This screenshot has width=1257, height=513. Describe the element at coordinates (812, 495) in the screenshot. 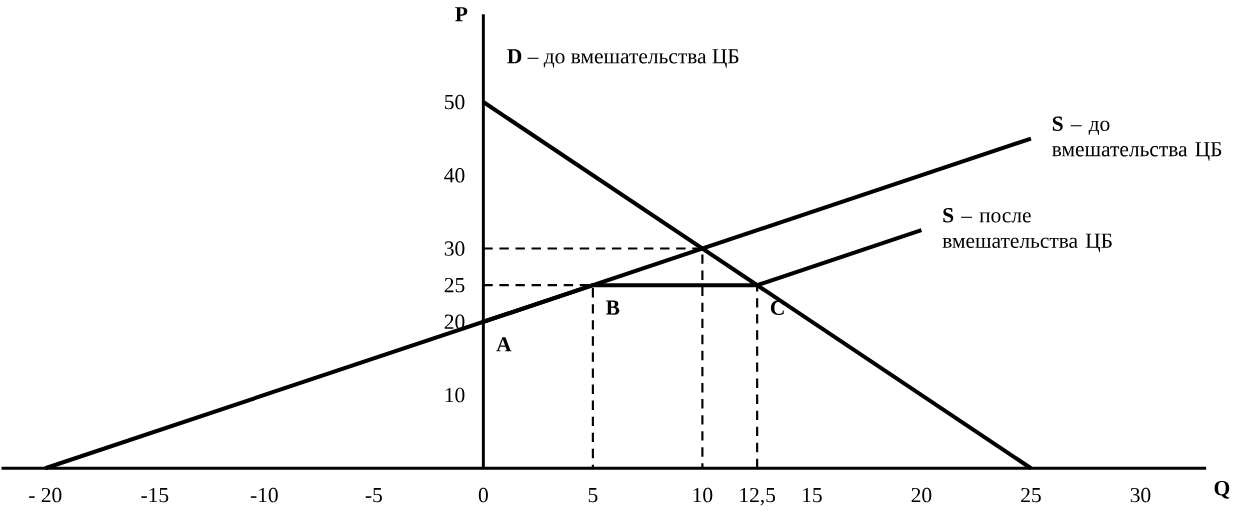

I see `x-tick-label: 15` at that location.